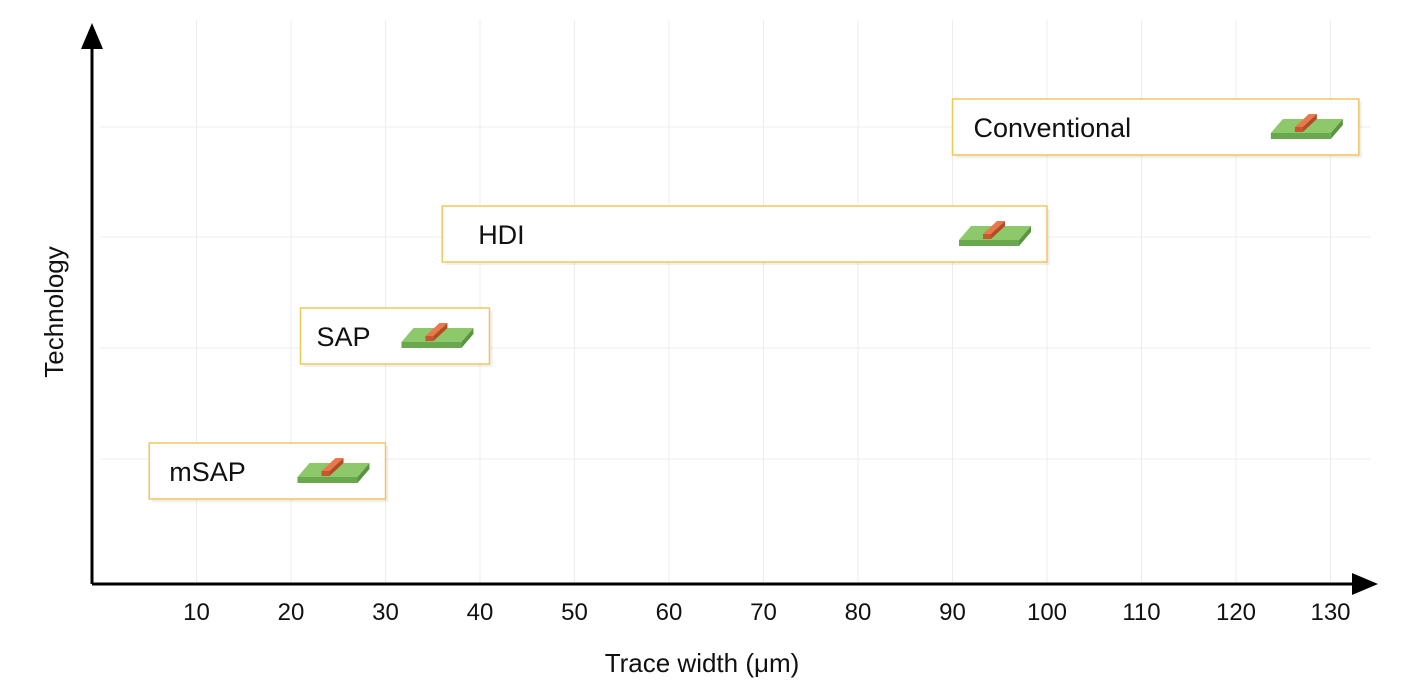 Image resolution: width=1405 pixels, height=700 pixels. I want to click on x-tick-label: 60, so click(669, 612).